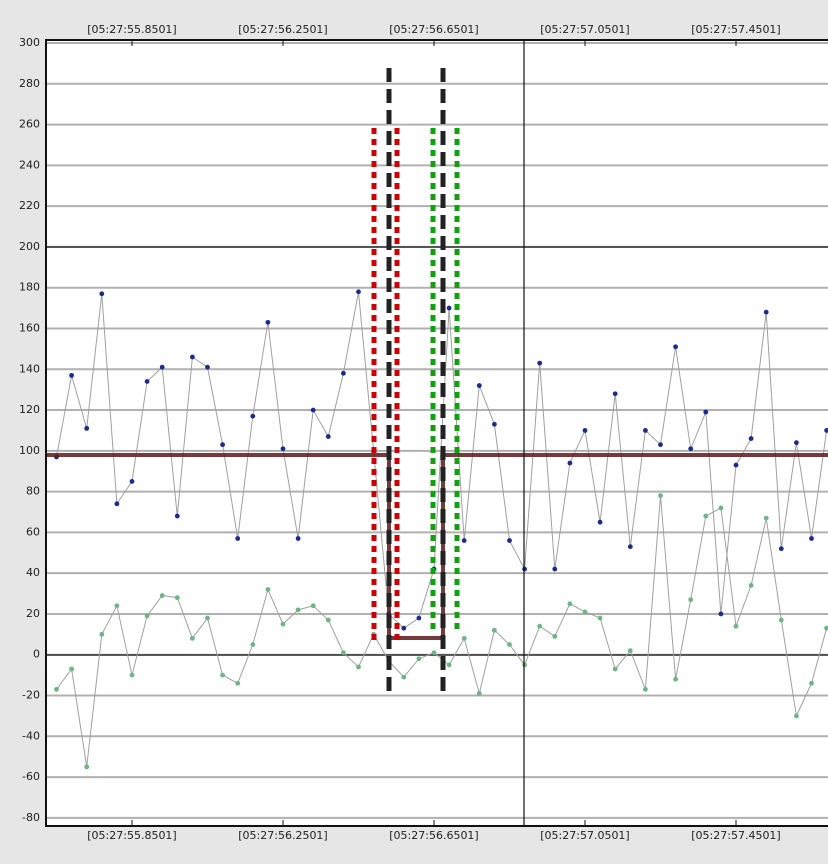 Image resolution: width=828 pixels, height=864 pixels. I want to click on x-tick-label-top: [05:27:56.6501], so click(433, 29).